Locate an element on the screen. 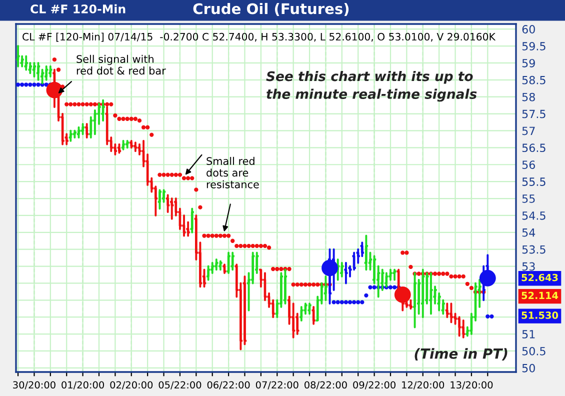  x-tick-label: 06/22:00 is located at coordinates (228, 385).